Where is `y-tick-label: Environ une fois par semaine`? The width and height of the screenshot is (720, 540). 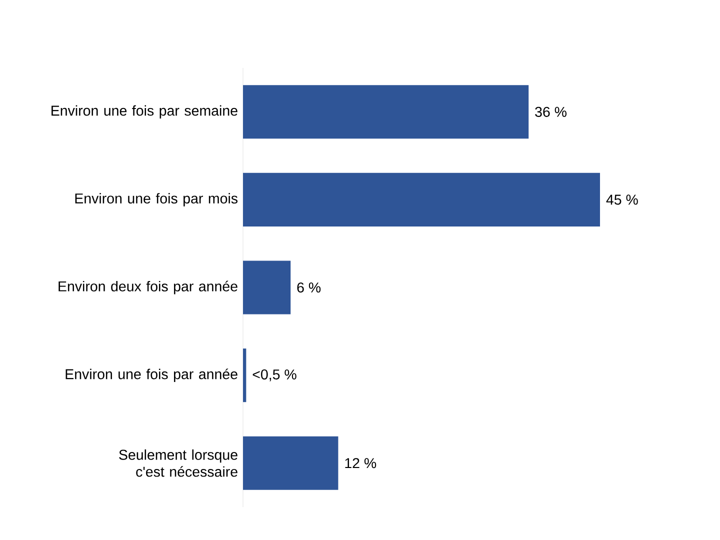 y-tick-label: Environ une fois par semaine is located at coordinates (145, 112).